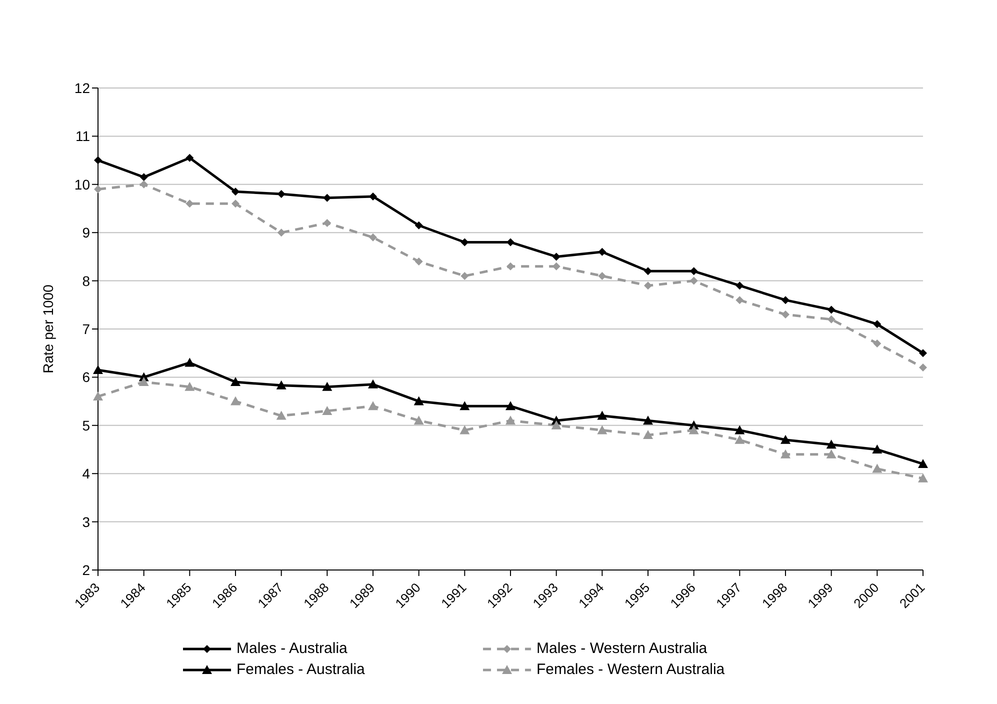  I want to click on y-tick-label: 7, so click(86, 328).